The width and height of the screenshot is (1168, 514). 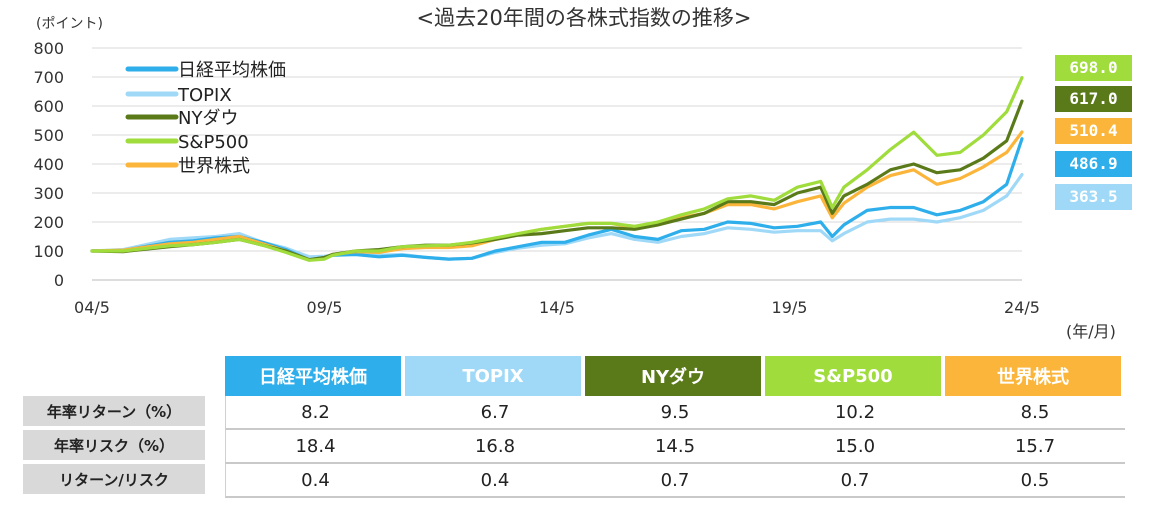 I want to click on table-cell: 14.5, so click(x=675, y=447).